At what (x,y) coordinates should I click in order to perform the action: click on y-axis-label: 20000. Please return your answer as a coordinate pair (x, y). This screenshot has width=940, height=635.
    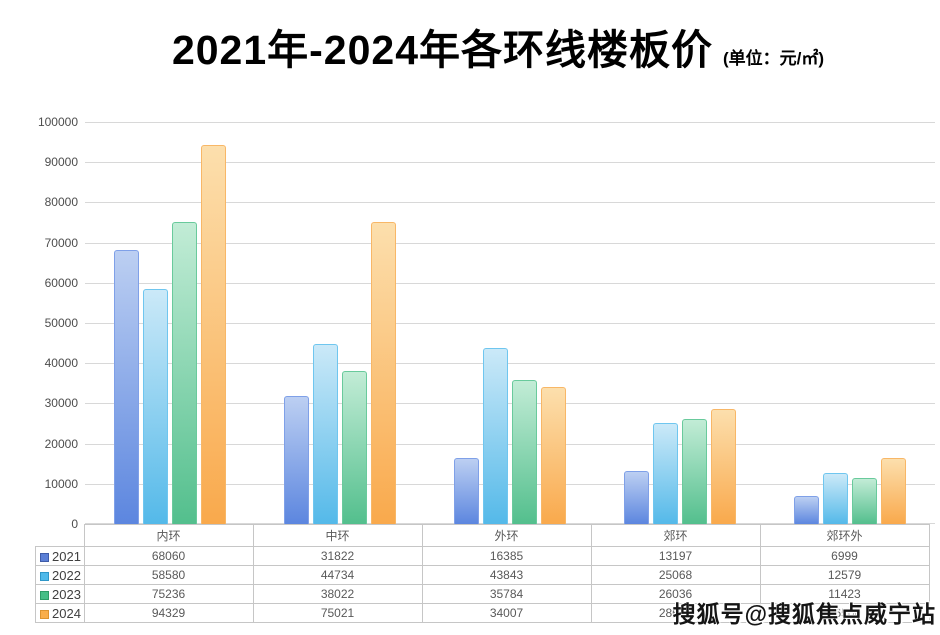
    Looking at the image, I should click on (61, 443).